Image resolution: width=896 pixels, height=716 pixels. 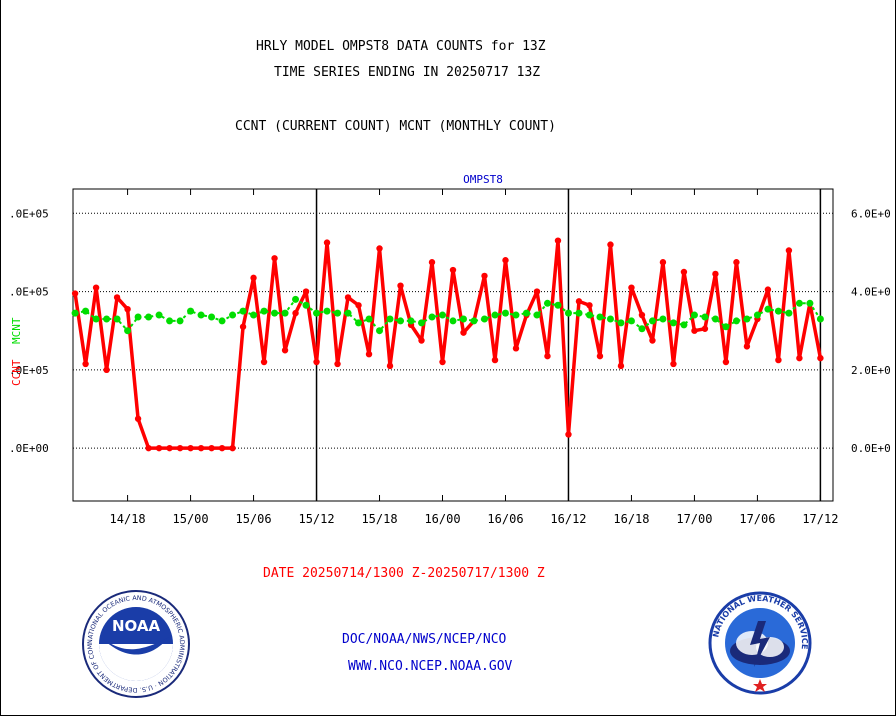 What do you see at coordinates (136, 626) in the screenshot?
I see `noaa-logo-text: NOAA` at bounding box center [136, 626].